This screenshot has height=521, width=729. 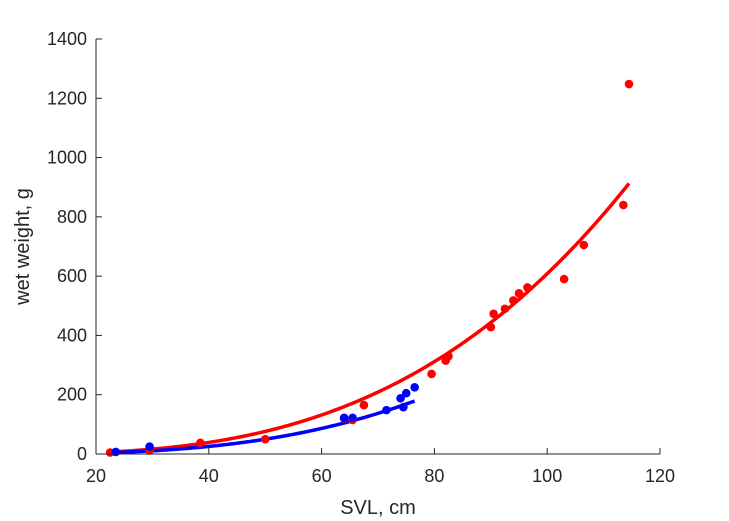 I want to click on y-tick-label: 800, so click(x=72, y=217).